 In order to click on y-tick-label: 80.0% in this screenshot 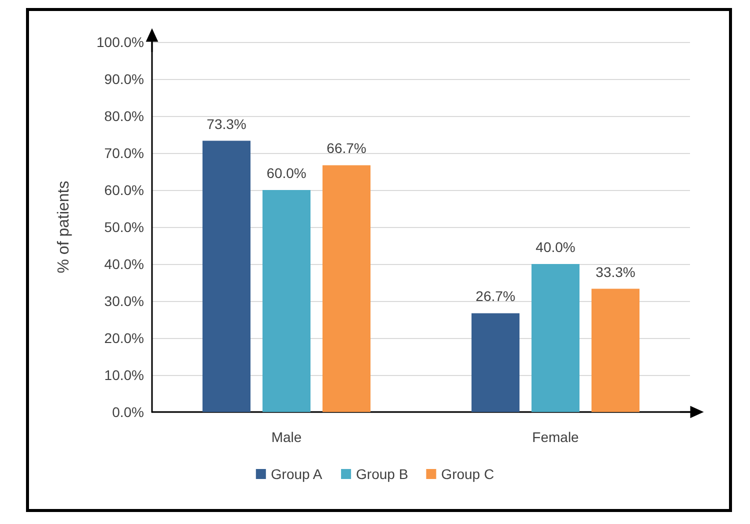, I will do `click(124, 116)`.